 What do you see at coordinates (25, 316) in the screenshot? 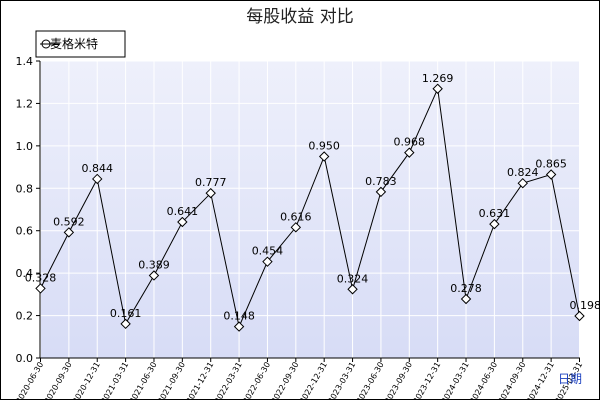
I see `y-tick-label: 0.2` at bounding box center [25, 316].